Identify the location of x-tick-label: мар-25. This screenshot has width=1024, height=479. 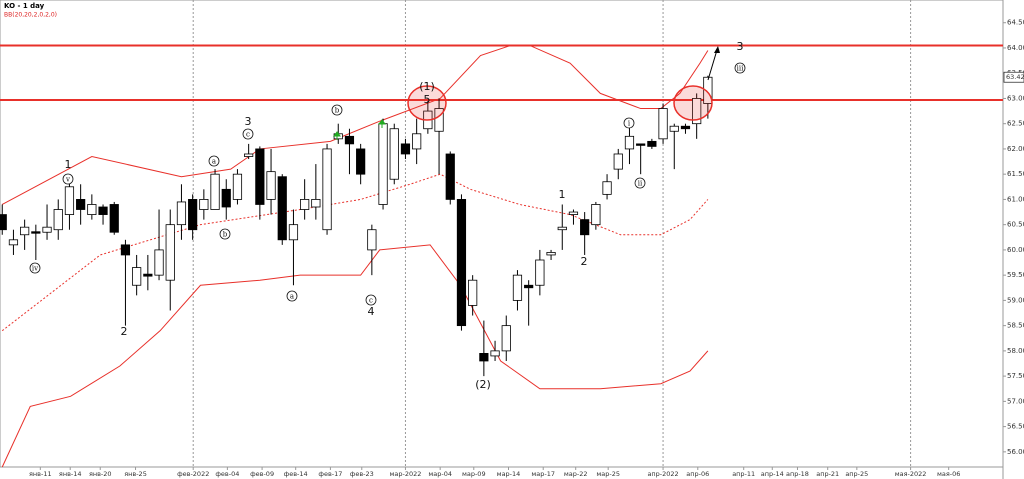
(608, 474).